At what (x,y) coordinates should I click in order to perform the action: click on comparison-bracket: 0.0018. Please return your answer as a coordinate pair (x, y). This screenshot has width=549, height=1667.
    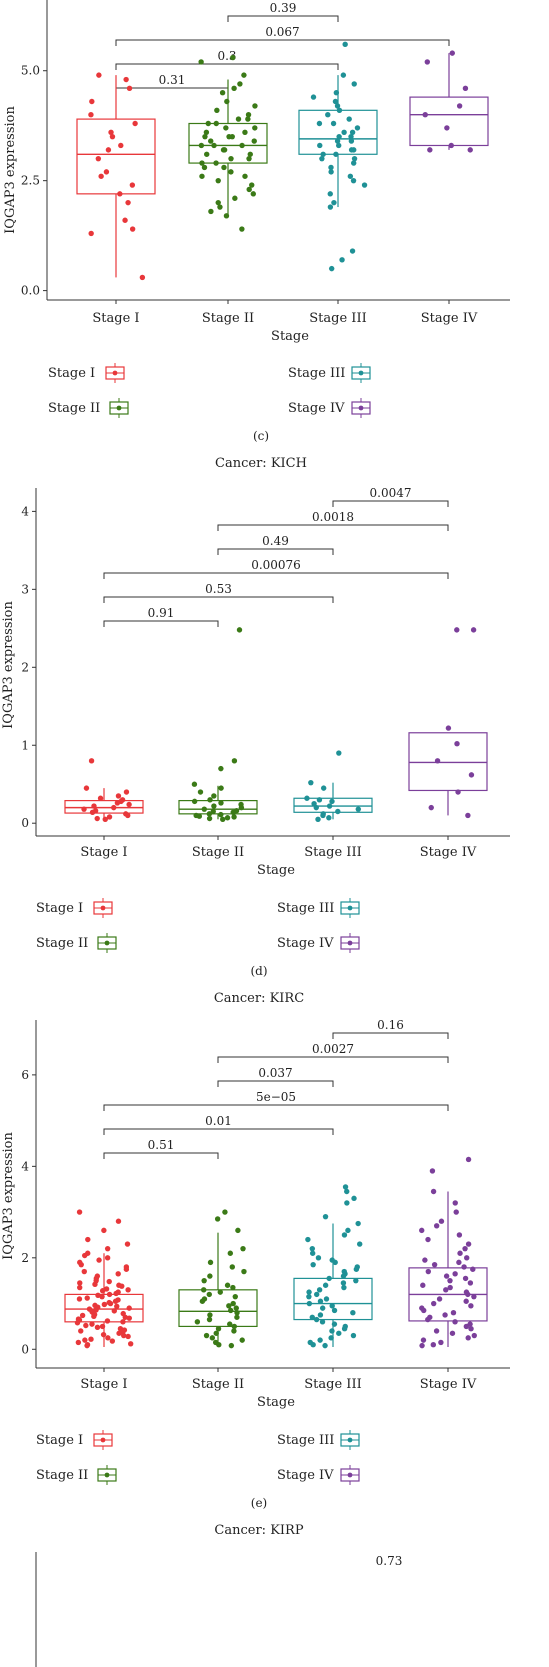
    Looking at the image, I should click on (333, 520).